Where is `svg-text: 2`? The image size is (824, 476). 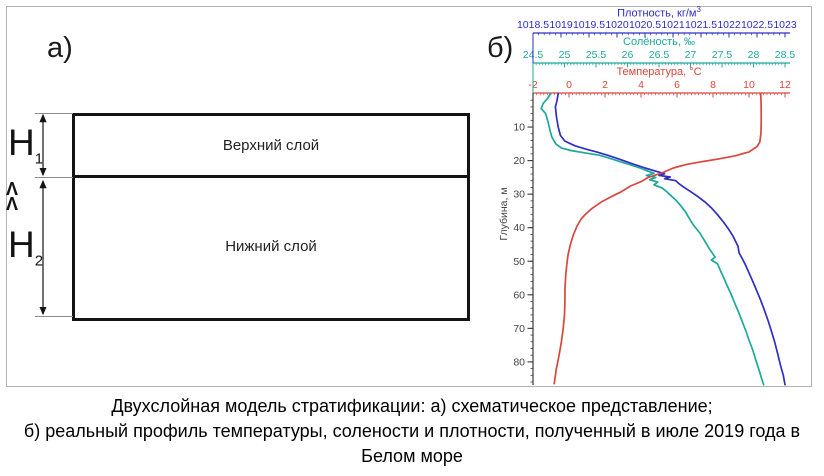 svg-text: 2 is located at coordinates (605, 85).